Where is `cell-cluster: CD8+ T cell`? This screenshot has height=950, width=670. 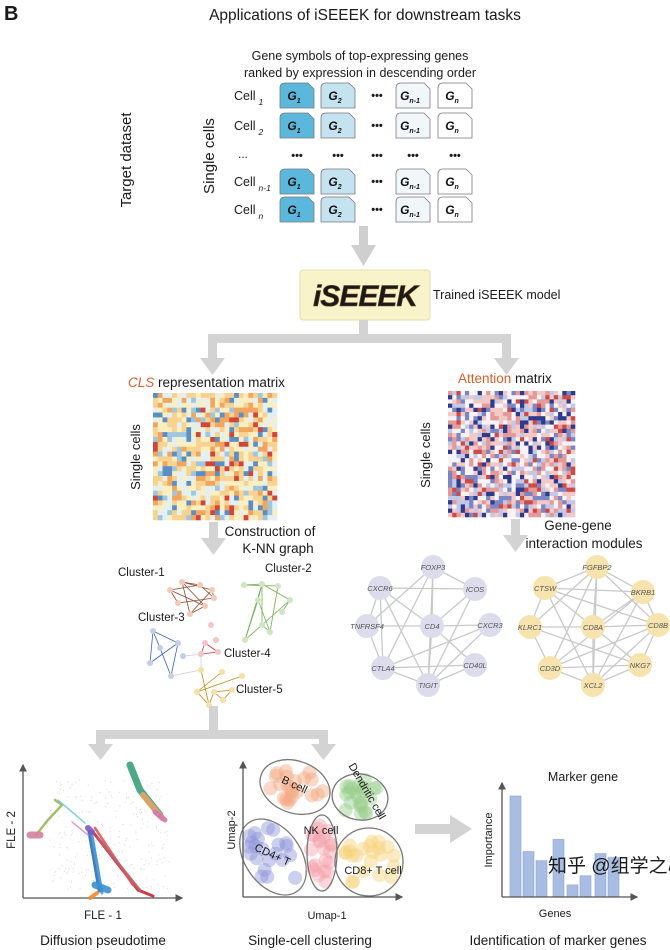 cell-cluster: CD8+ T cell is located at coordinates (369, 862).